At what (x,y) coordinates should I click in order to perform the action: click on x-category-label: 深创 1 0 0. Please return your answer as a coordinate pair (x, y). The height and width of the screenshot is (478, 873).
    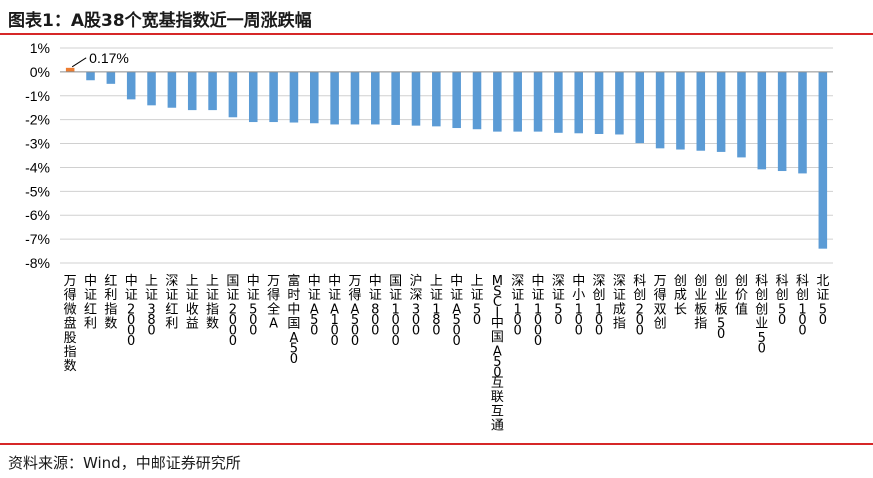
    Looking at the image, I should click on (599, 306).